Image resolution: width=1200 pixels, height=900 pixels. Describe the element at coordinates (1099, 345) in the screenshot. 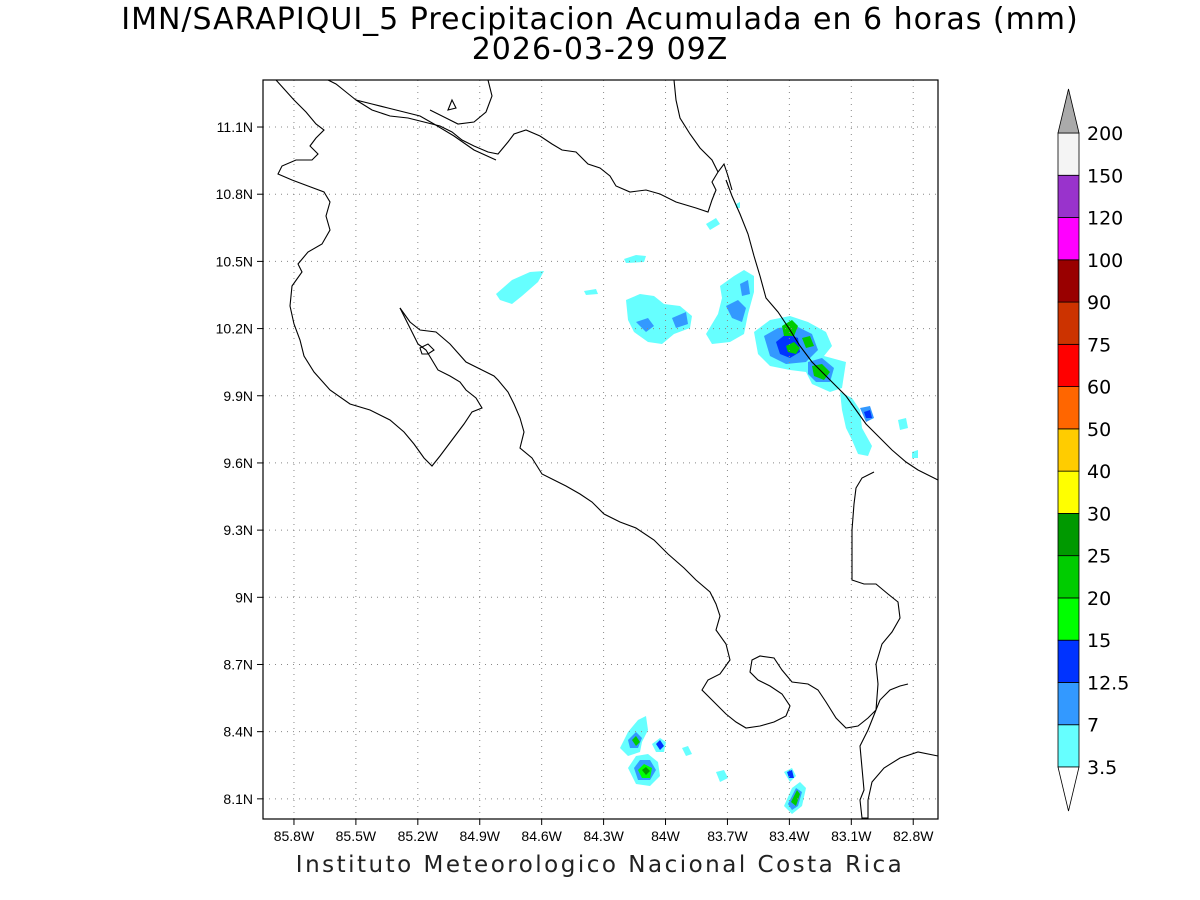

I see `colorbar-label: 75` at that location.